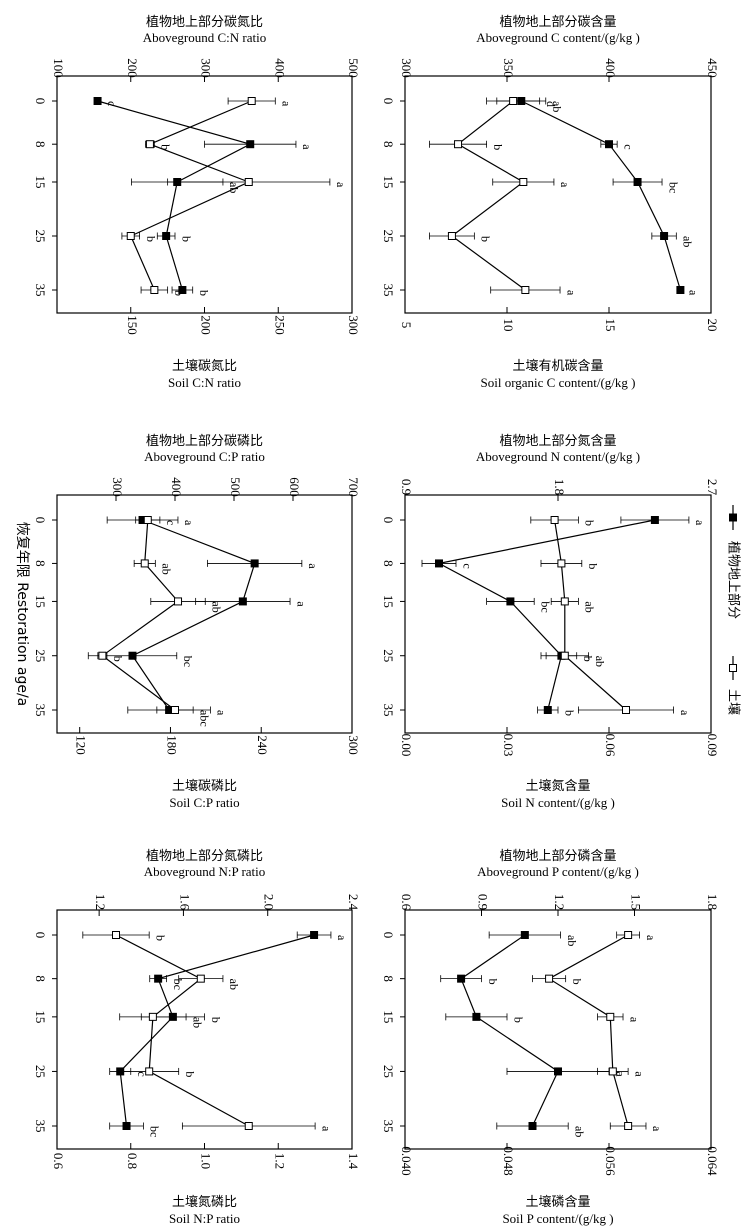  Describe the element at coordinates (204, 22) in the screenshot. I see `top-axis-title-cn: 植物地上部分碳氮比` at that location.